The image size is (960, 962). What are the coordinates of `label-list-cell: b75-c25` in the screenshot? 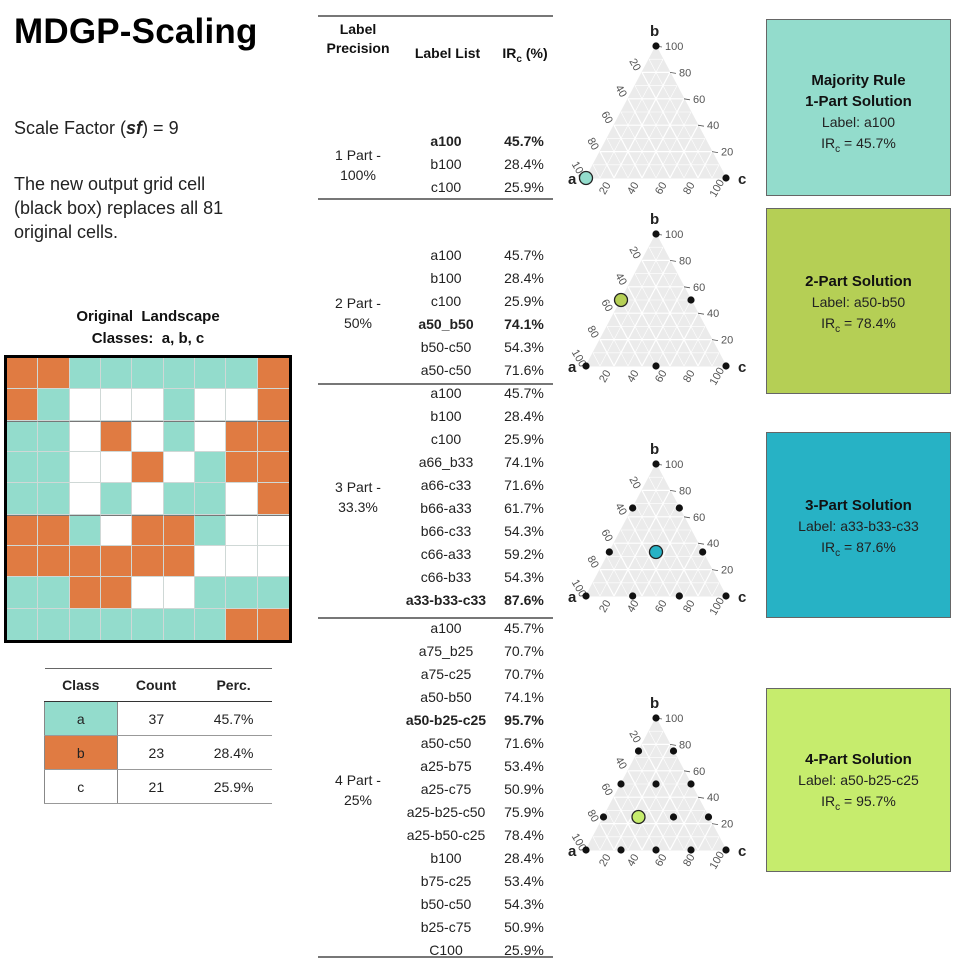 It's located at (446, 881).